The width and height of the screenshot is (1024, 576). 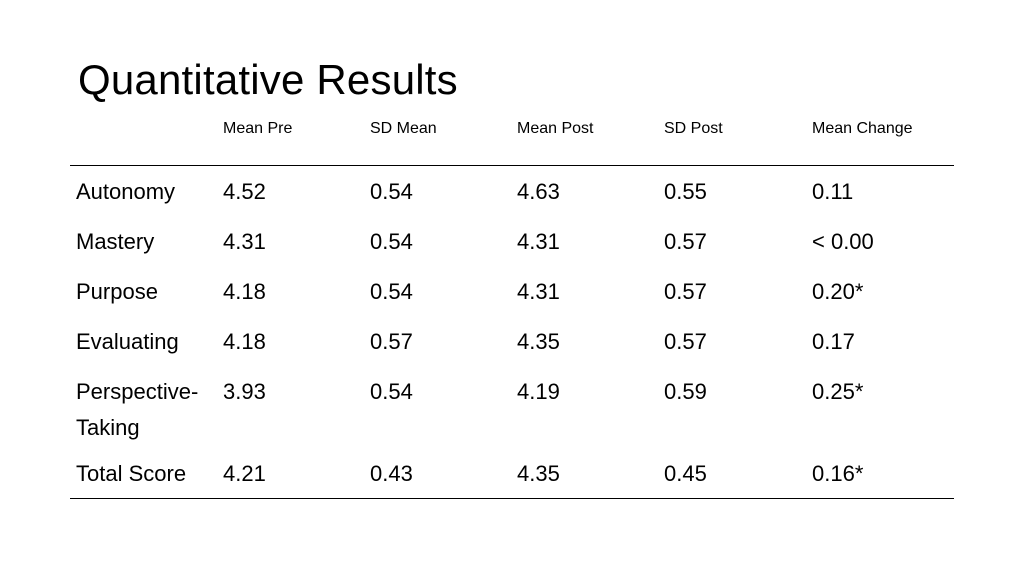 I want to click on column-header-sd-post: SD Post, so click(x=693, y=128).